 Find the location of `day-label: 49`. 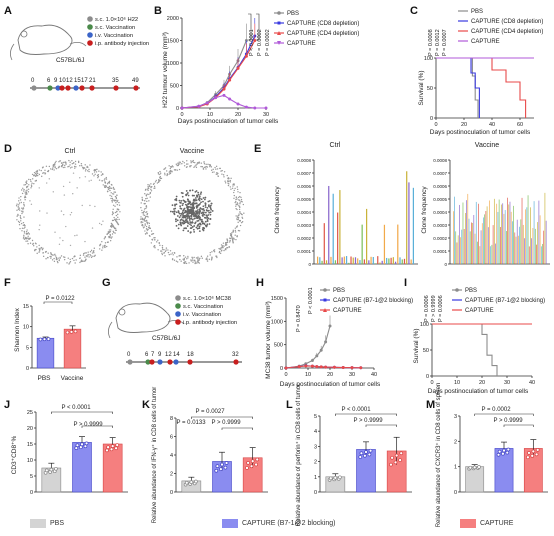

day-label: 49 is located at coordinates (135, 81).